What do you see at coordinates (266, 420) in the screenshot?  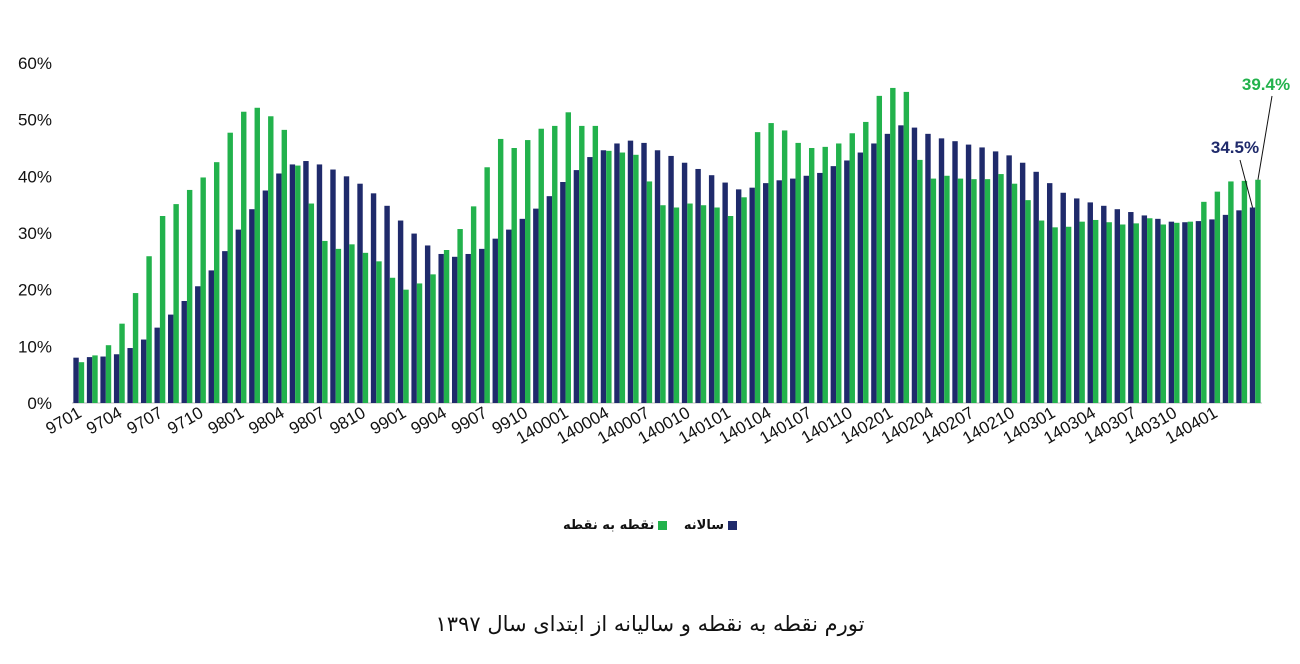 I see `x-tick-label: 9804` at bounding box center [266, 420].